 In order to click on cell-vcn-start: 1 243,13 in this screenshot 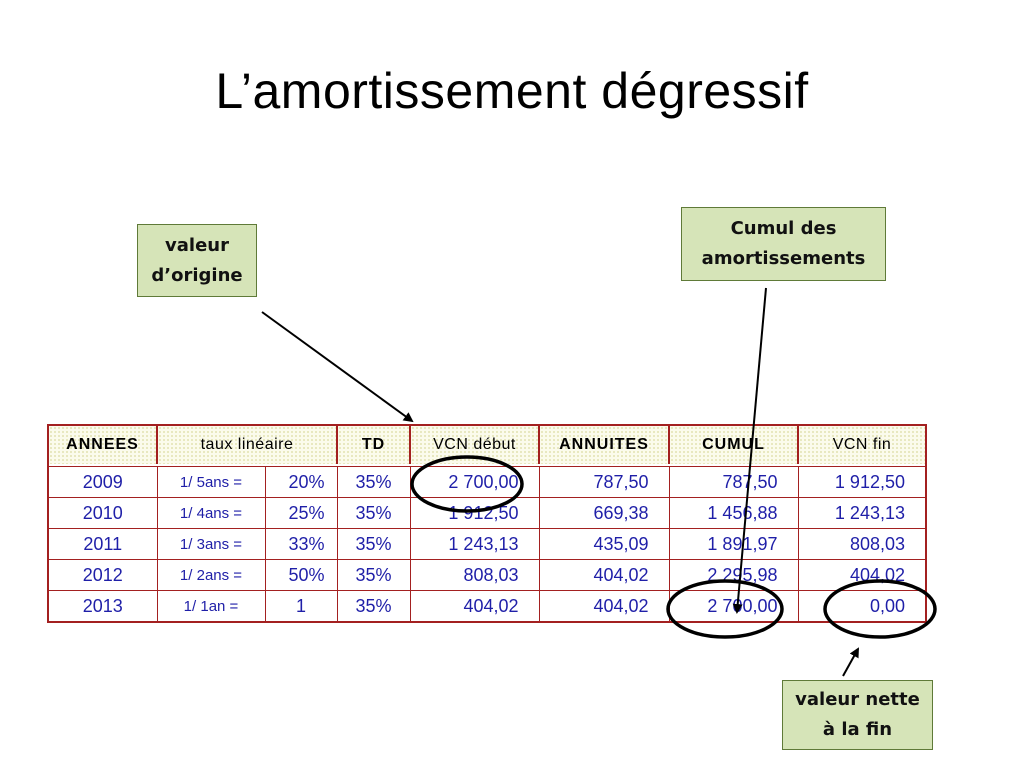, I will do `click(474, 544)`.